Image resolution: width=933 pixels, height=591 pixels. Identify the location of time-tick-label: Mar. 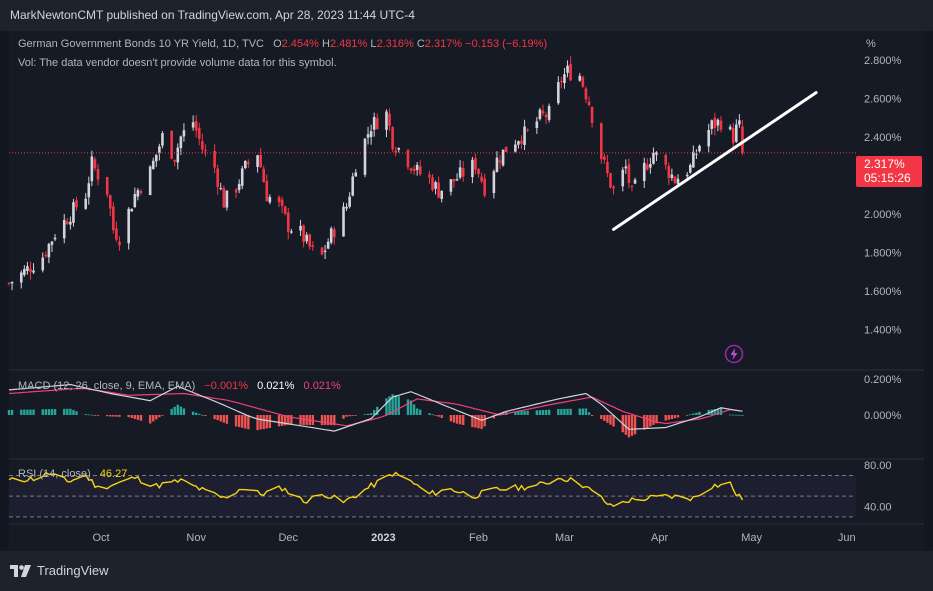
(564, 538).